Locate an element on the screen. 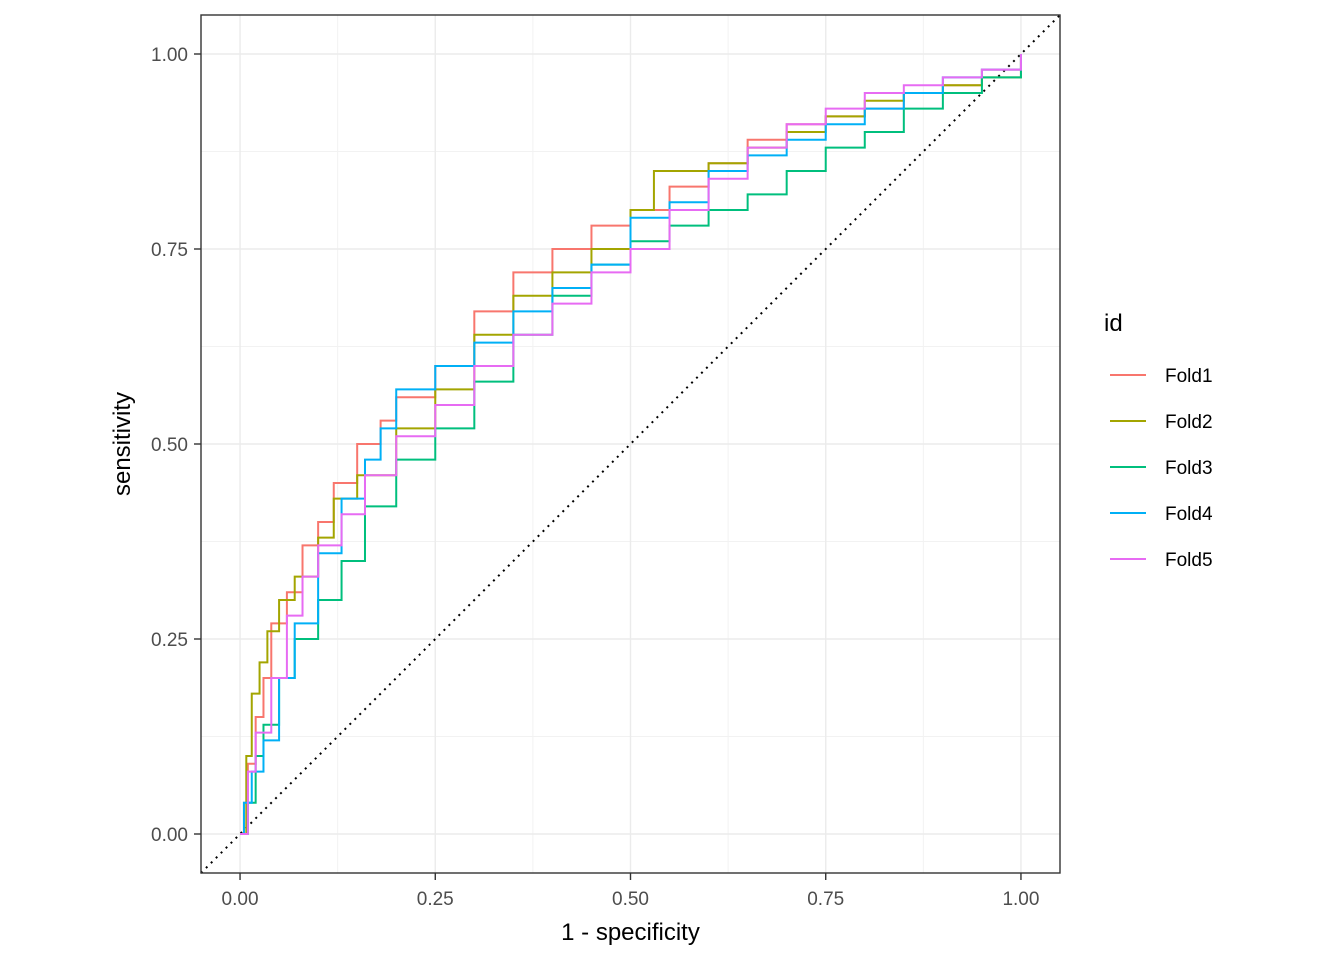  x-tick-label: 0.00 is located at coordinates (240, 899).